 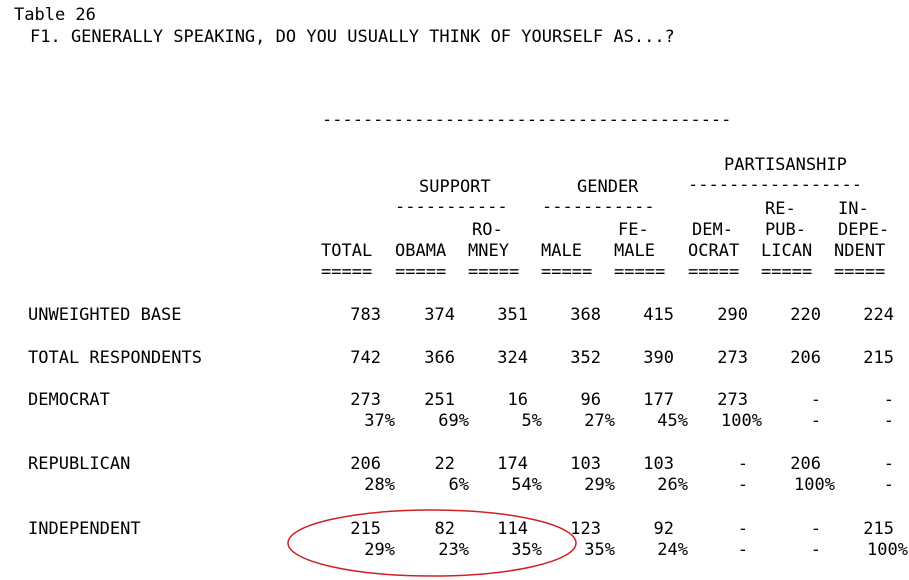 What do you see at coordinates (69, 400) in the screenshot?
I see `row-label: DEMOCRAT` at bounding box center [69, 400].